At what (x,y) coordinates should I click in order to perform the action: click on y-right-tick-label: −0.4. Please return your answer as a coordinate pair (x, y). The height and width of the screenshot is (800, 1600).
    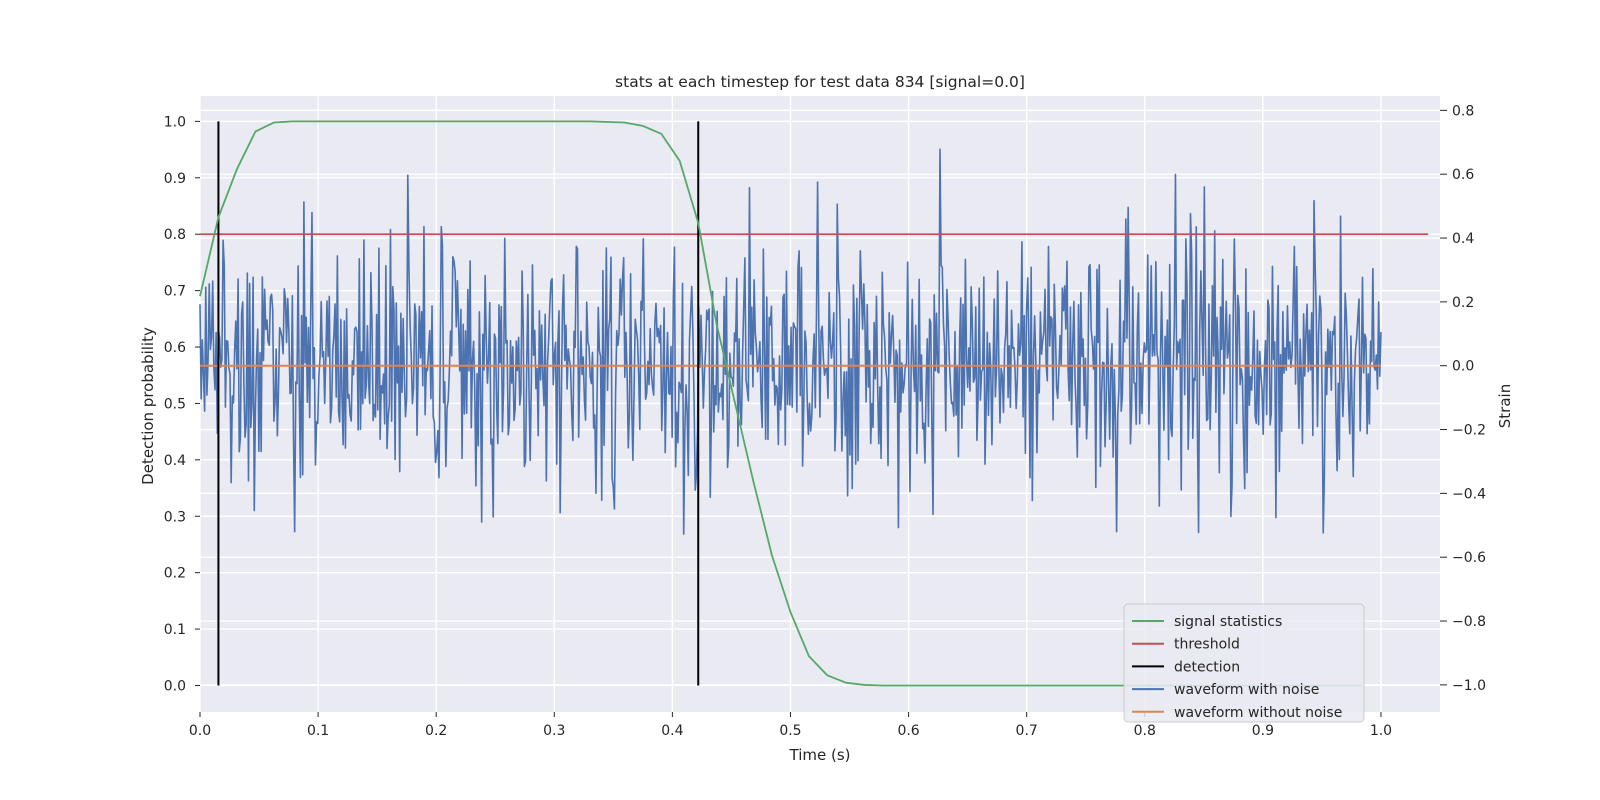
    Looking at the image, I should click on (1469, 494).